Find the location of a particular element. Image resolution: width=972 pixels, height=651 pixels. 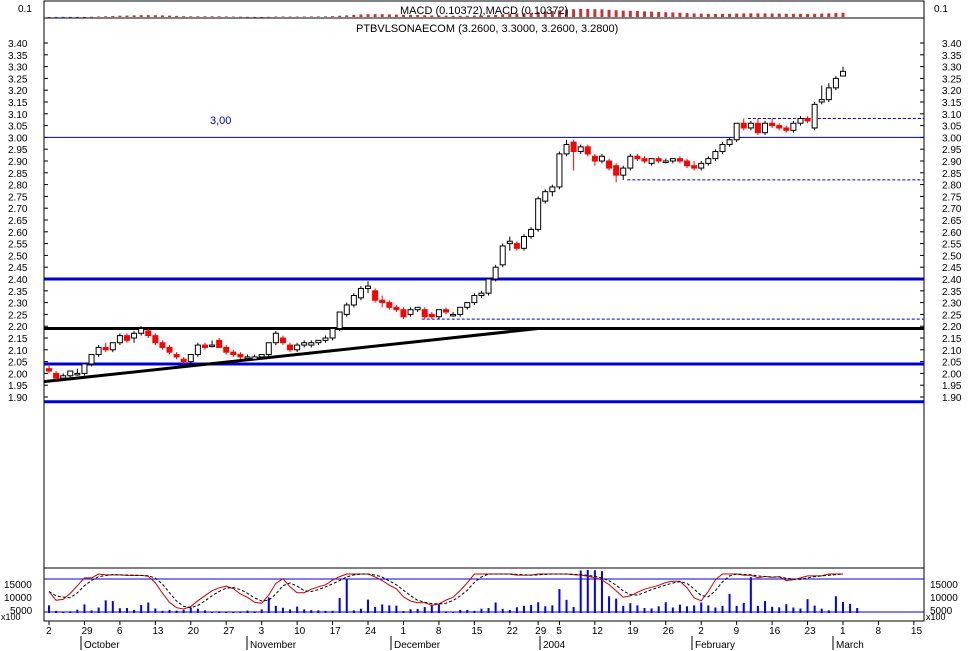

y-tick-right: 2.55 is located at coordinates (952, 245).